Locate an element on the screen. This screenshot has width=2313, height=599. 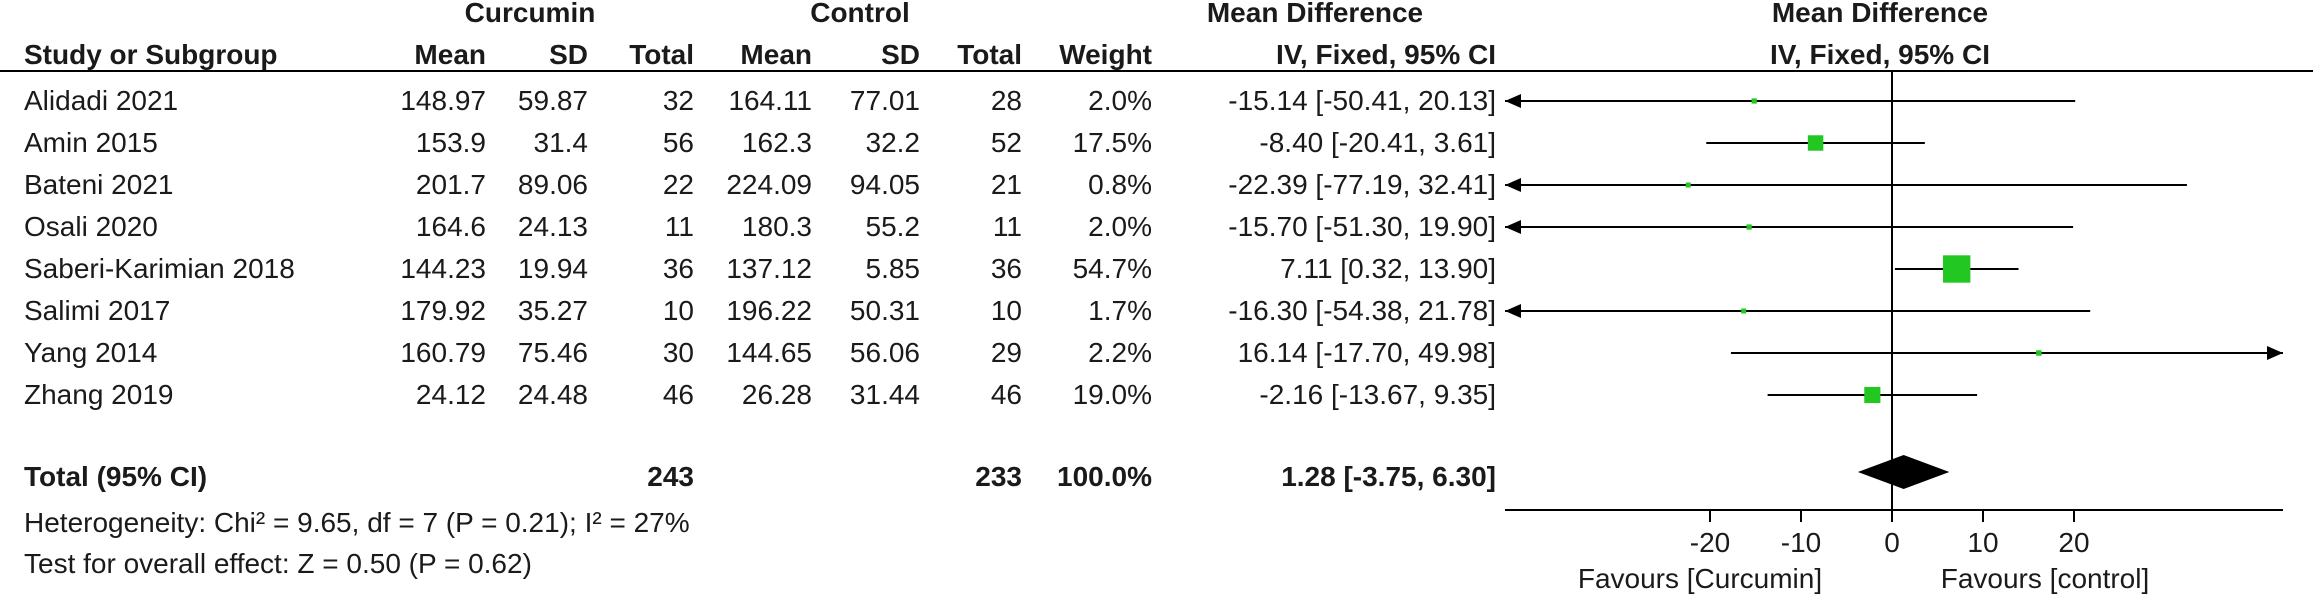
study-name: Osali 2020 is located at coordinates (91, 226).